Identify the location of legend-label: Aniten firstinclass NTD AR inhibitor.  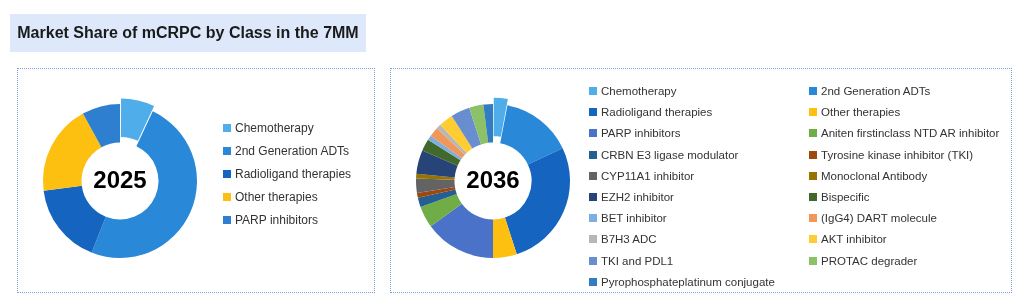
(910, 133).